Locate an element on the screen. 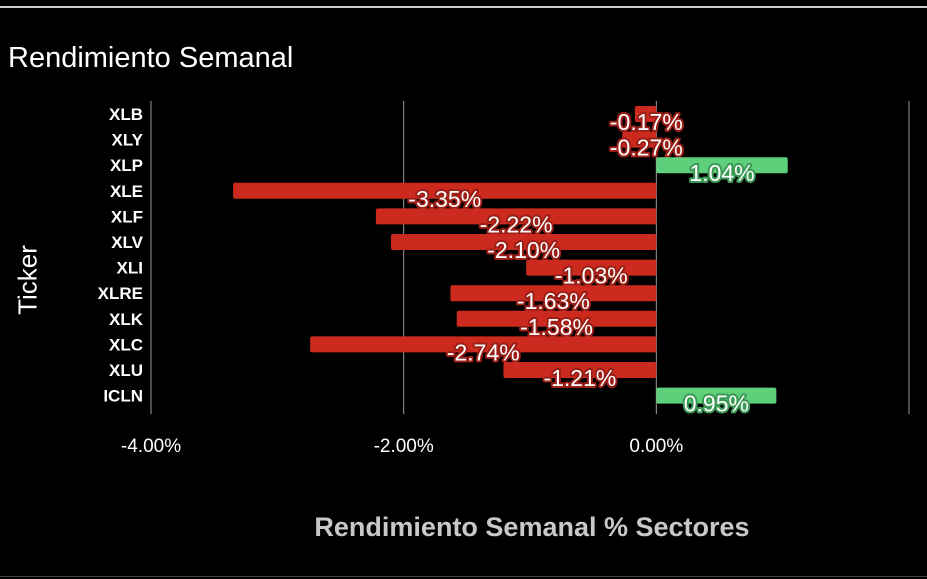  y-tick-label-xlre: XLRE is located at coordinates (120, 293).